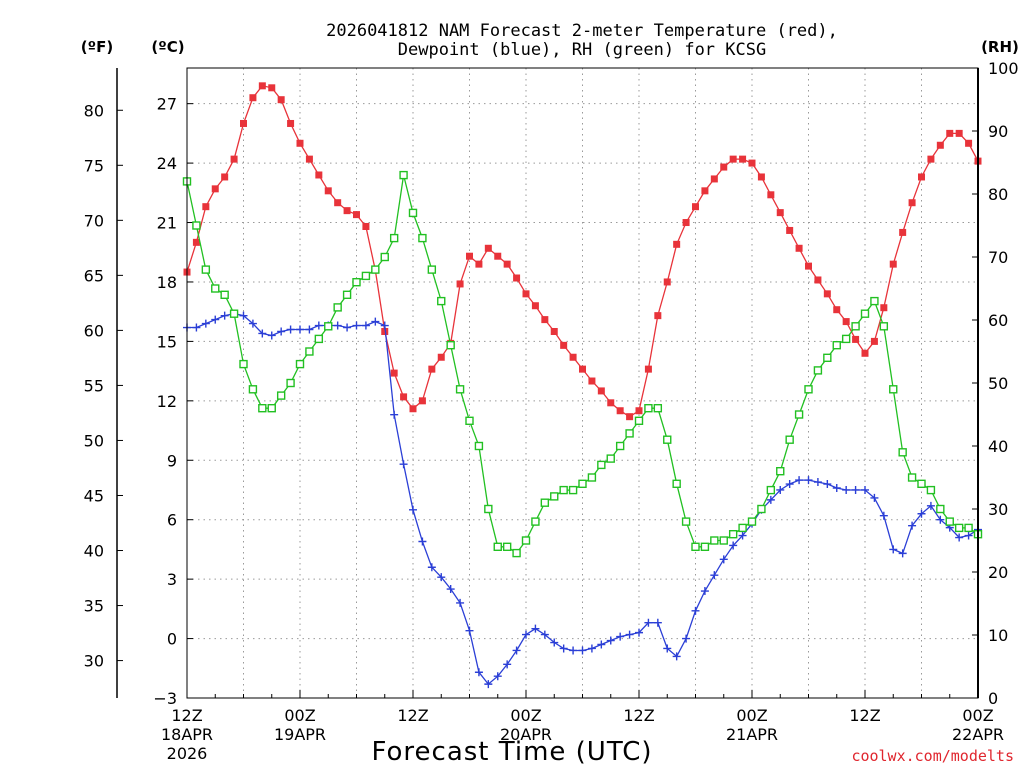  What do you see at coordinates (993, 698) in the screenshot?
I see `rh-tick-label: 0` at bounding box center [993, 698].